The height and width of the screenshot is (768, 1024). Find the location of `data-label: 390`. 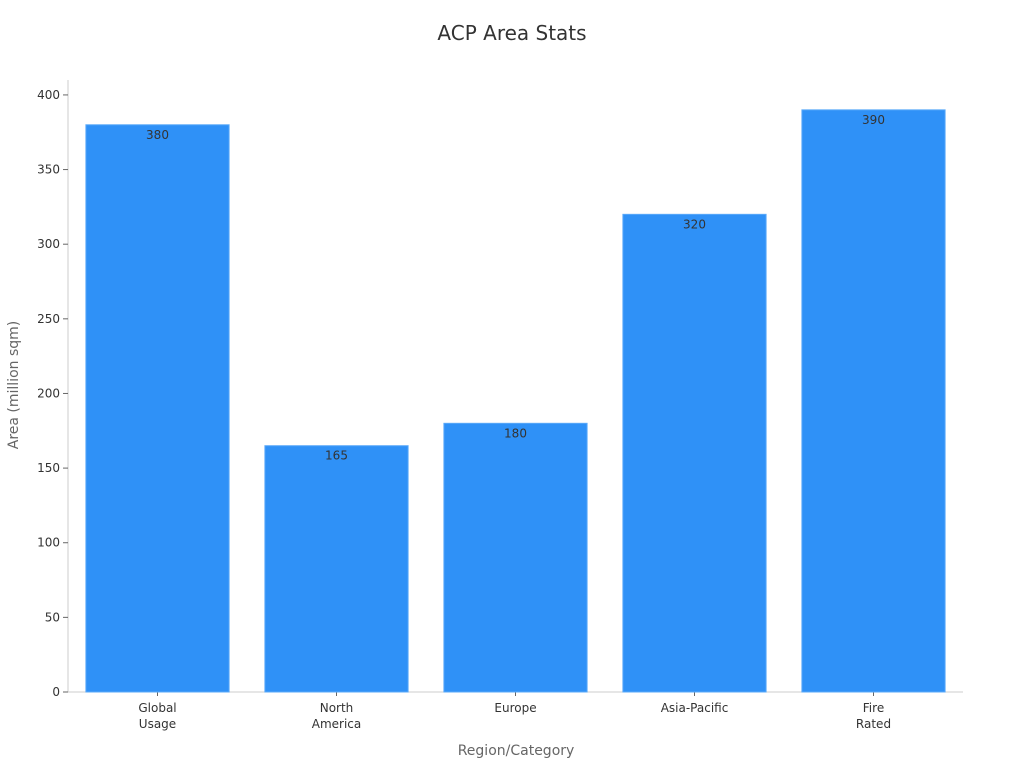

data-label: 390 is located at coordinates (873, 120).